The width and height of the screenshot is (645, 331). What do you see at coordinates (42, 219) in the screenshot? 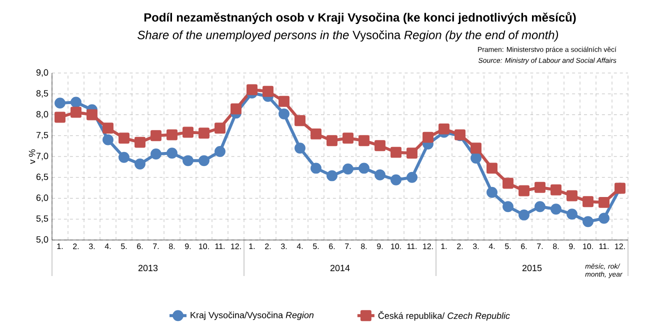
I see `y-tick-label: 5,5` at bounding box center [42, 219].